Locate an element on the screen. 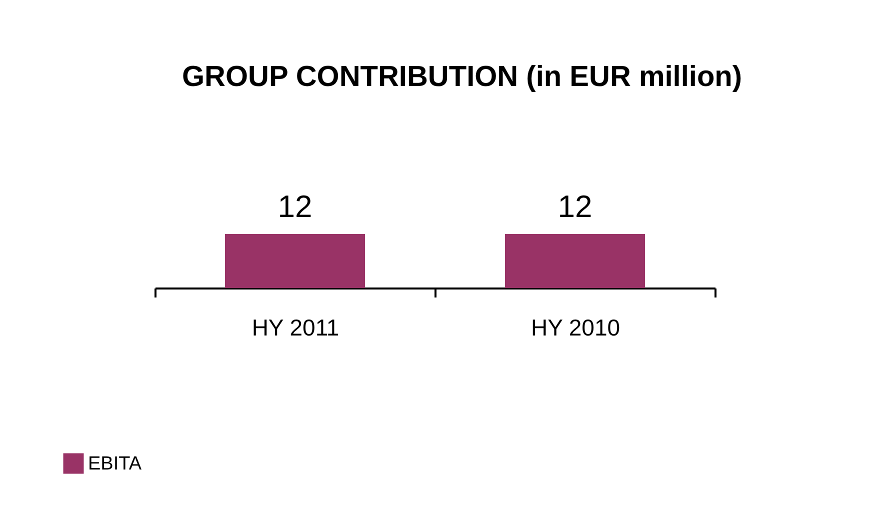 The image size is (878, 514). chart-title: GROUP CONTRIBUTION (in EUR million) is located at coordinates (462, 77).